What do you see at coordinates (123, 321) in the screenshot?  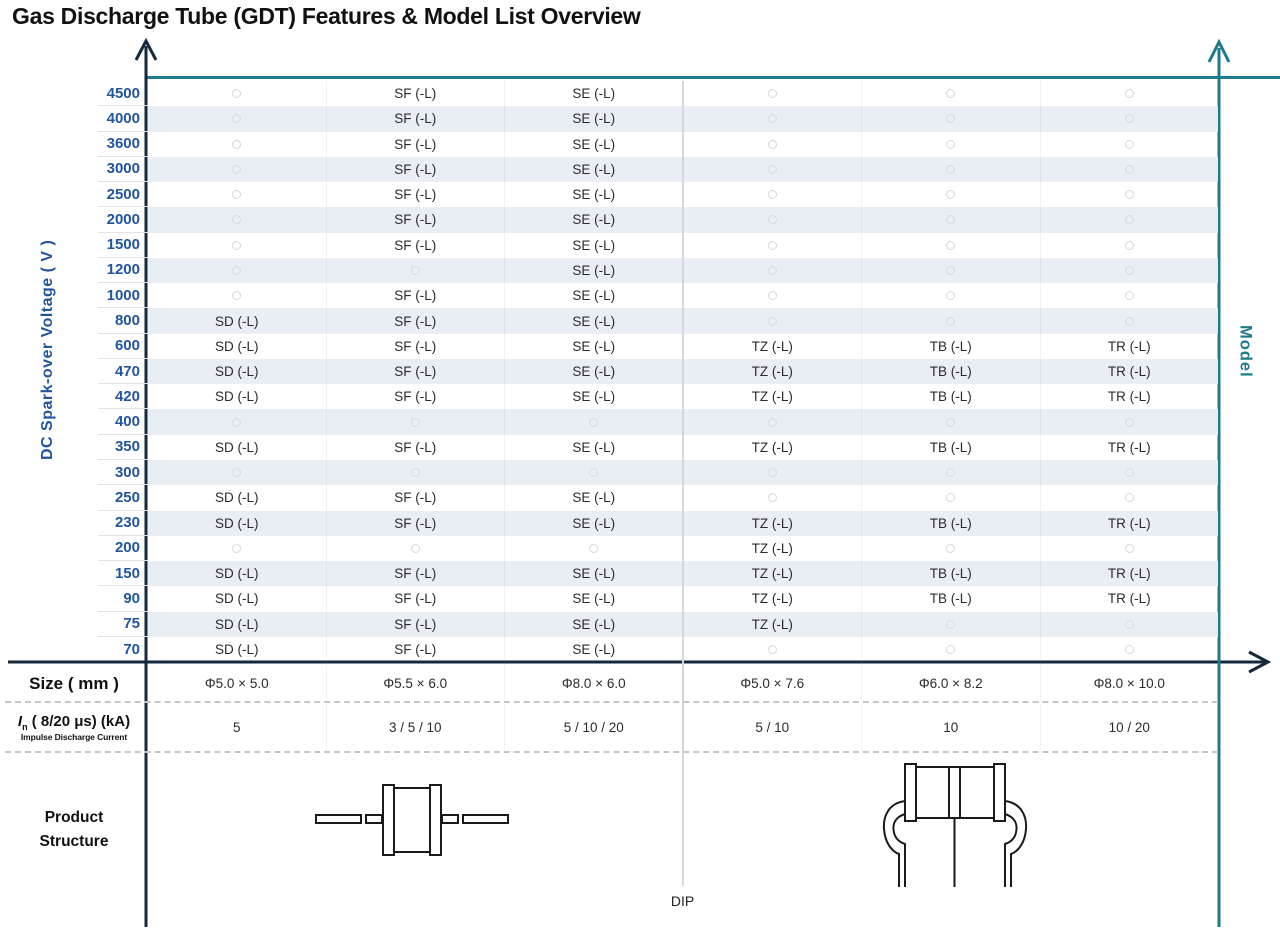 I see `voltage-tick-label: 800` at bounding box center [123, 321].